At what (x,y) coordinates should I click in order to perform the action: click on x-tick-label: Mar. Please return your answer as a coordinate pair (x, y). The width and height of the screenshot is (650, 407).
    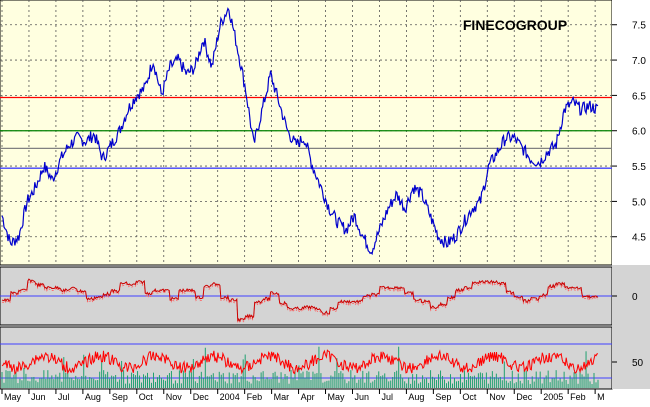
    Looking at the image, I should click on (282, 397).